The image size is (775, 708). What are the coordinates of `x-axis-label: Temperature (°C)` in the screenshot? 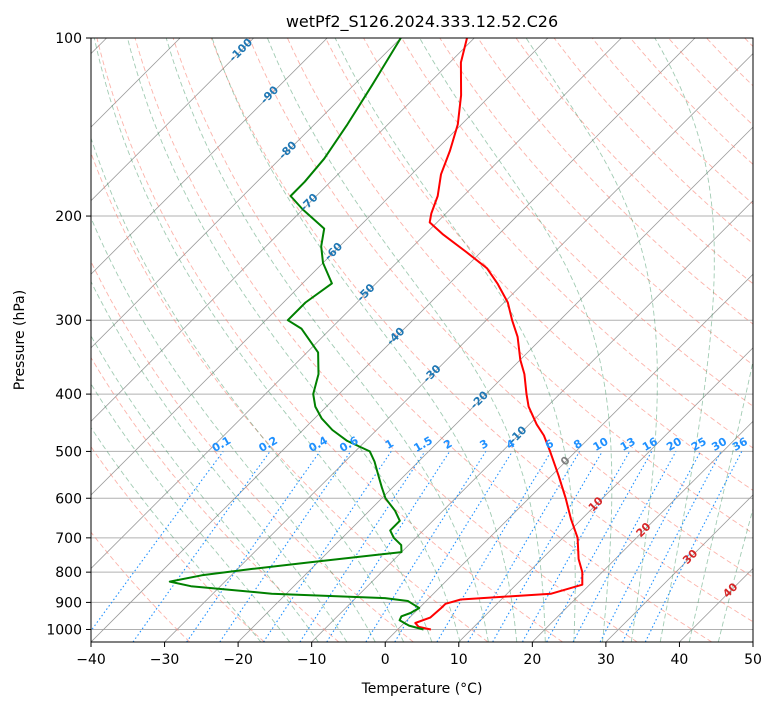 It's located at (422, 689).